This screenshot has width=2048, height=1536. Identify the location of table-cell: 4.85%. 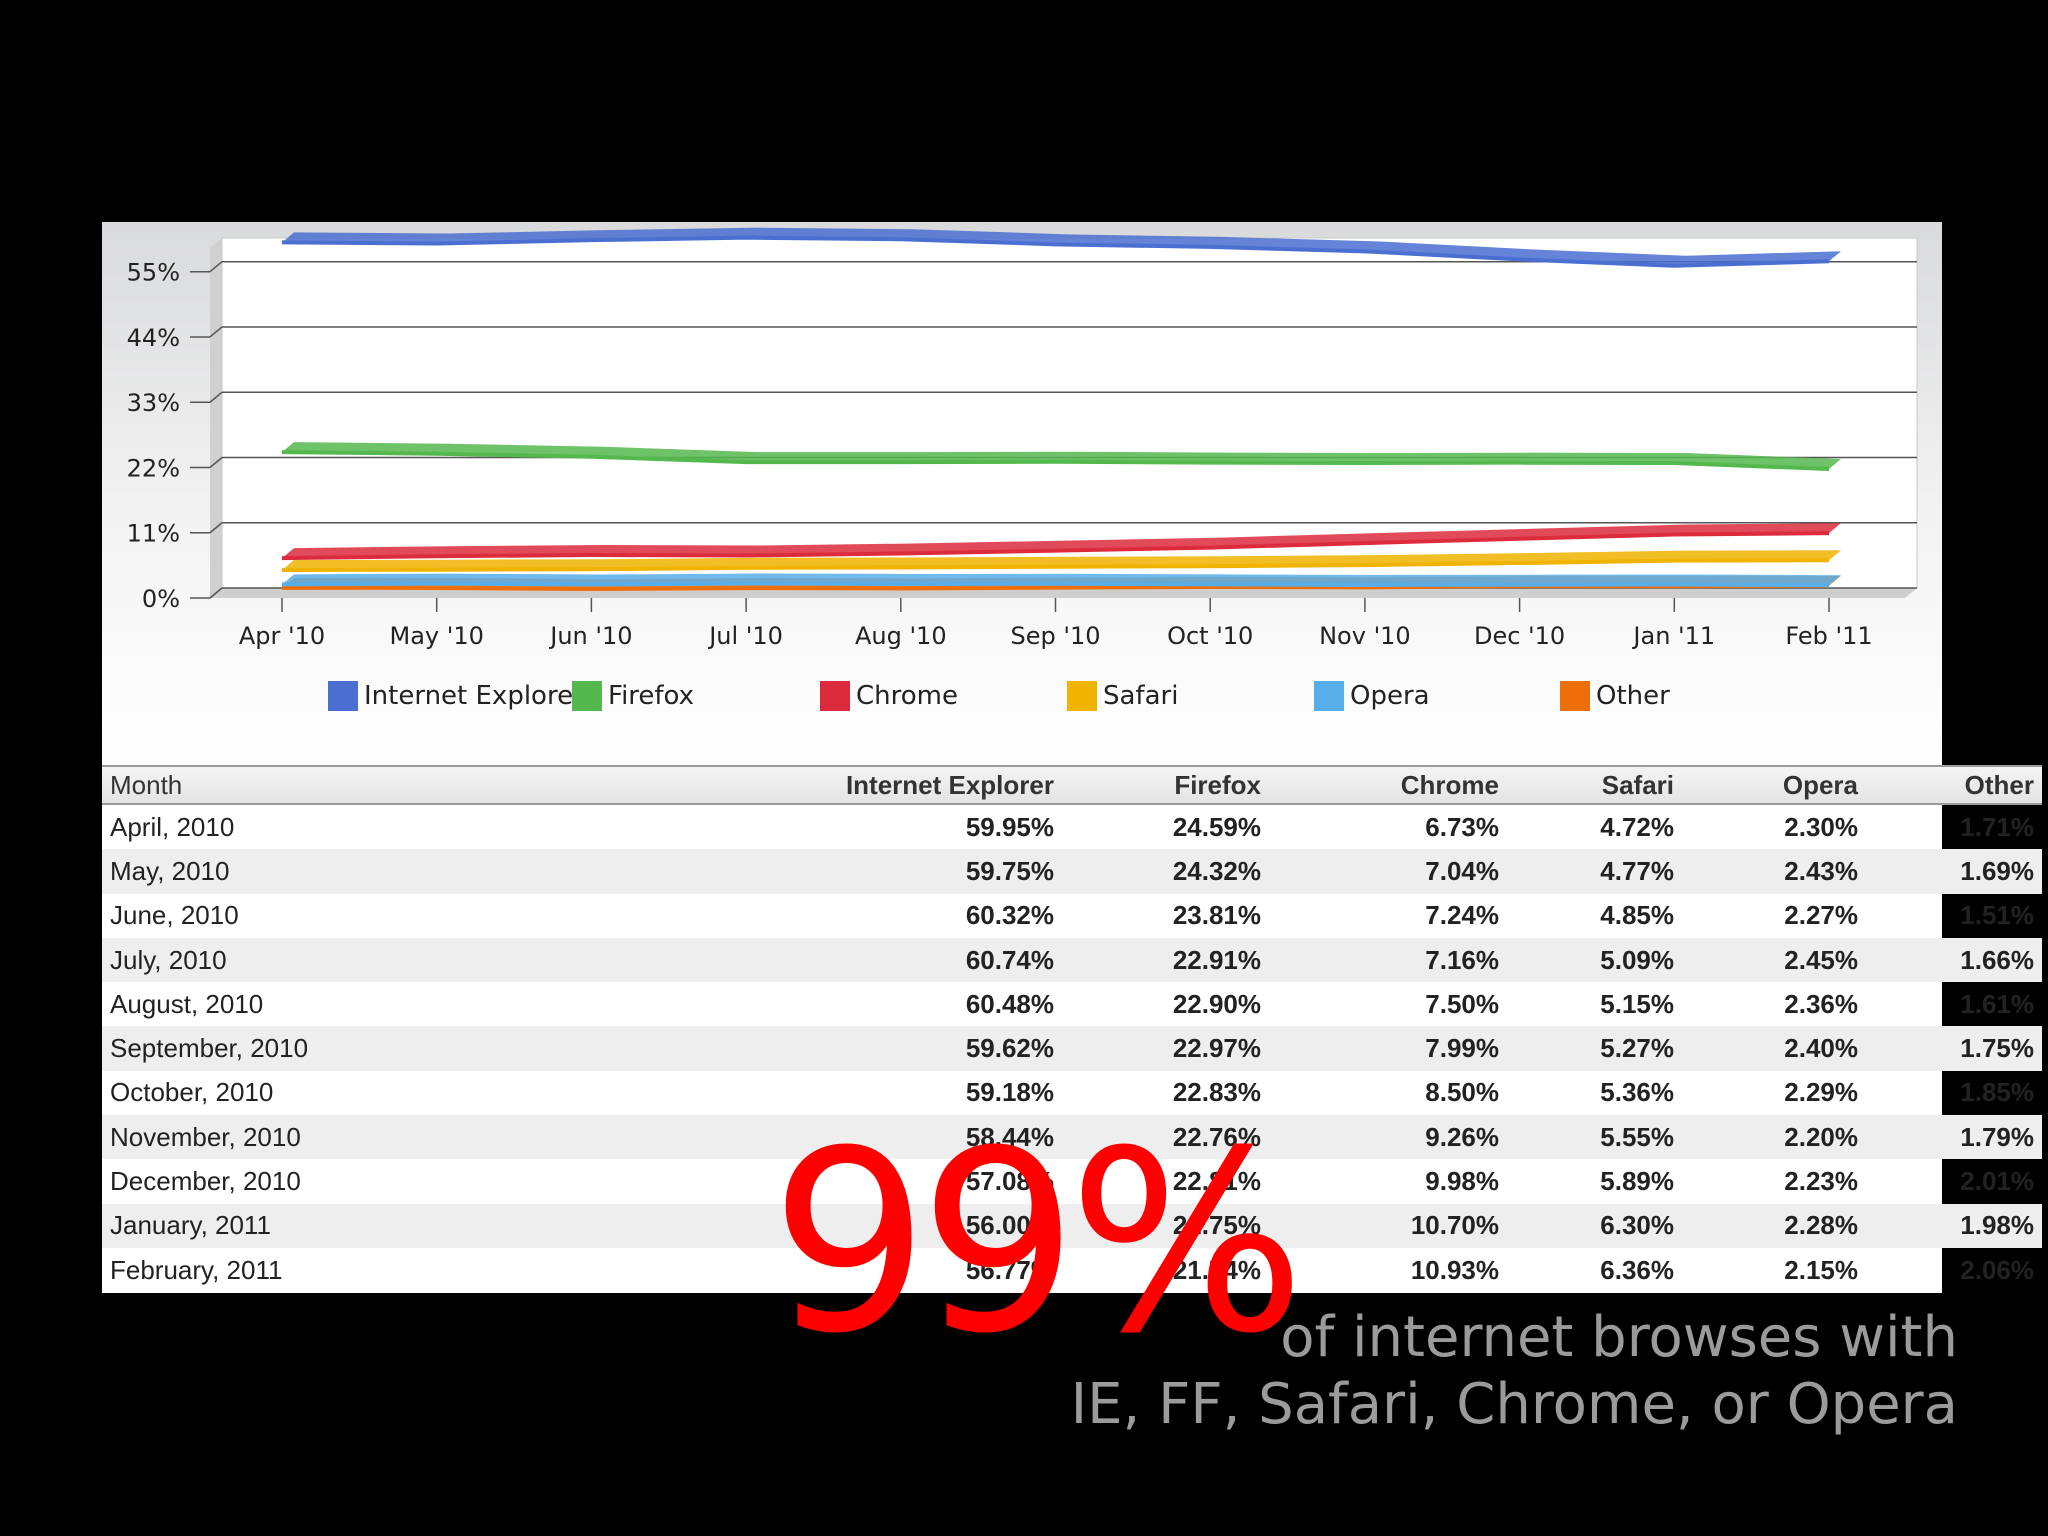
(1637, 915).